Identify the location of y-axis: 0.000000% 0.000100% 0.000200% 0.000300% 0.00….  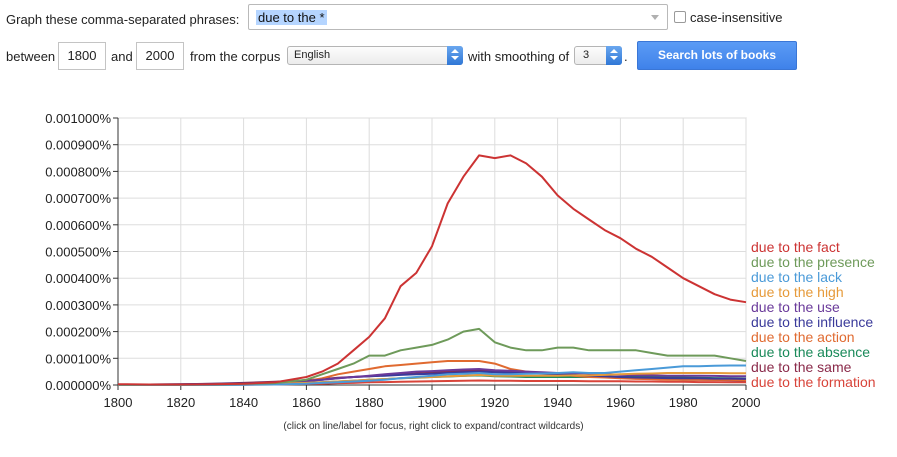
(82, 252).